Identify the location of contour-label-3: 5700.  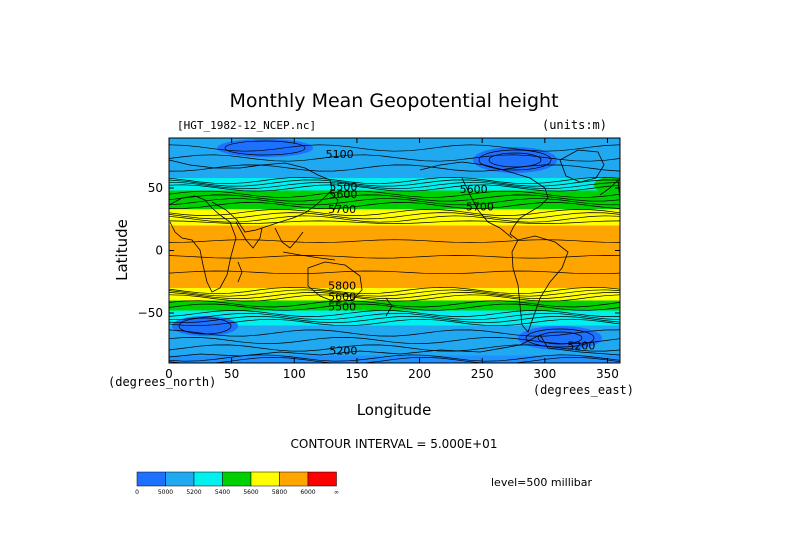
(342, 209).